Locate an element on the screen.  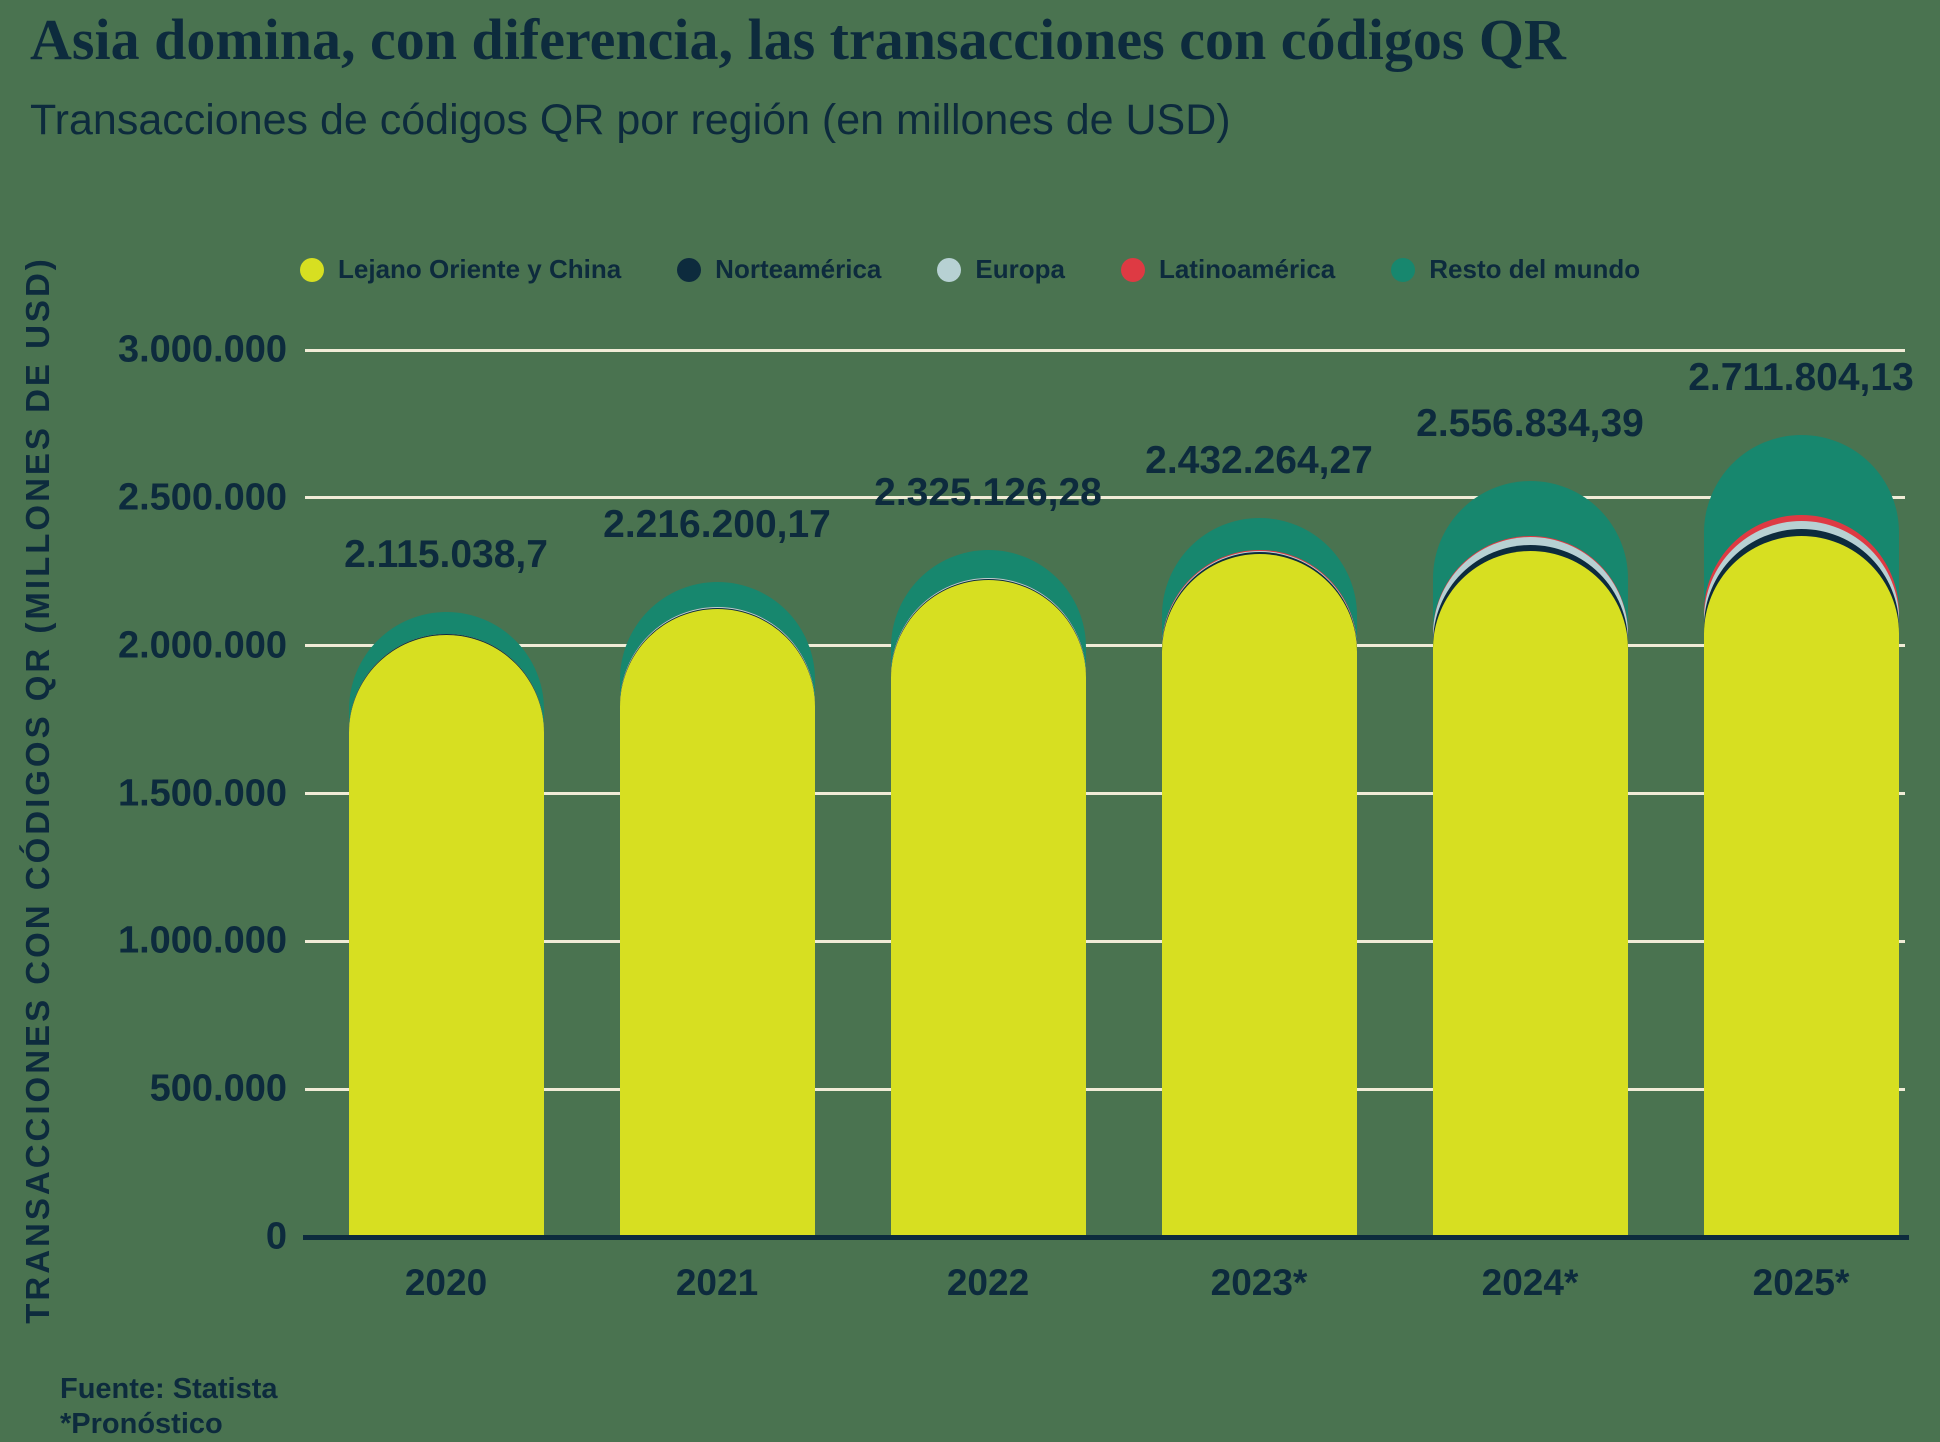
legend-label: Europa is located at coordinates (1020, 269).